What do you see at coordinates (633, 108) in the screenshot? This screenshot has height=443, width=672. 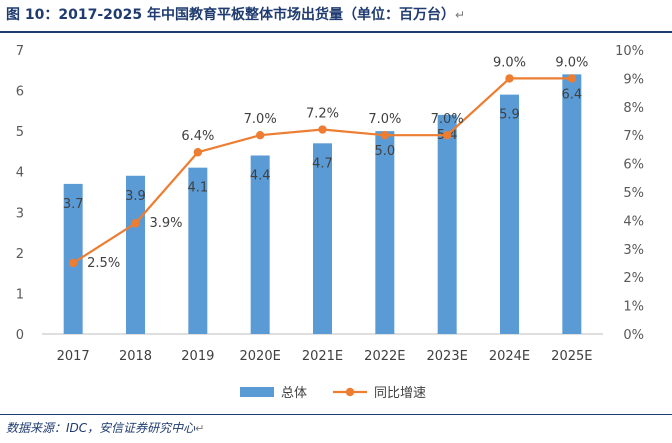 I see `y-right-tick-label: 8%` at bounding box center [633, 108].